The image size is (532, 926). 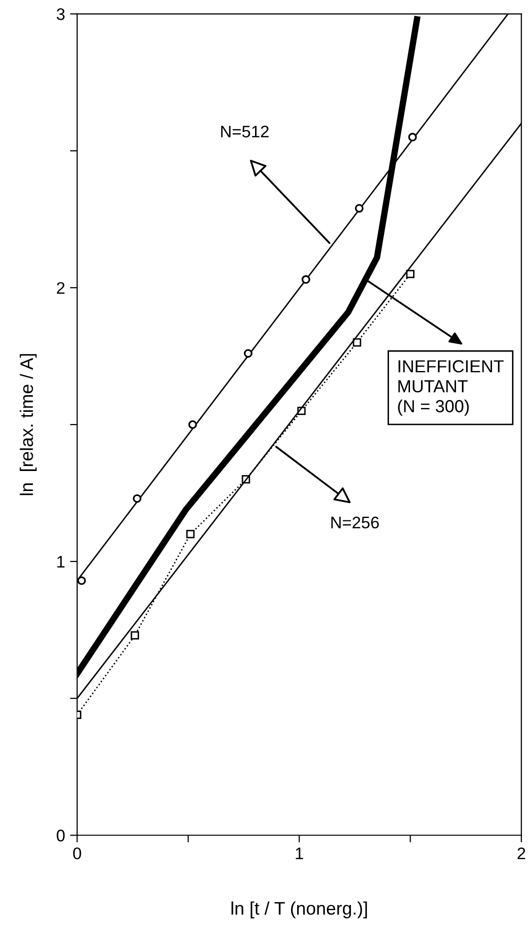 What do you see at coordinates (300, 854) in the screenshot?
I see `x-tick-label: 1` at bounding box center [300, 854].